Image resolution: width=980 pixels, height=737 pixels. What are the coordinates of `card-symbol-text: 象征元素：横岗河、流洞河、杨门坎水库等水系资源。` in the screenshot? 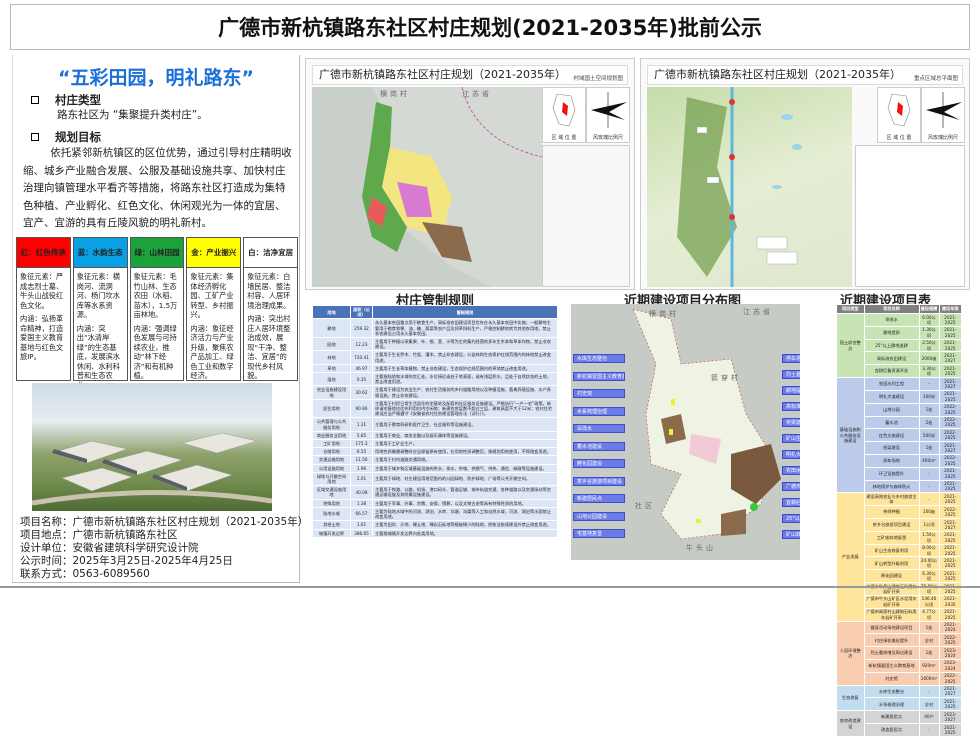 It's located at (98, 295).